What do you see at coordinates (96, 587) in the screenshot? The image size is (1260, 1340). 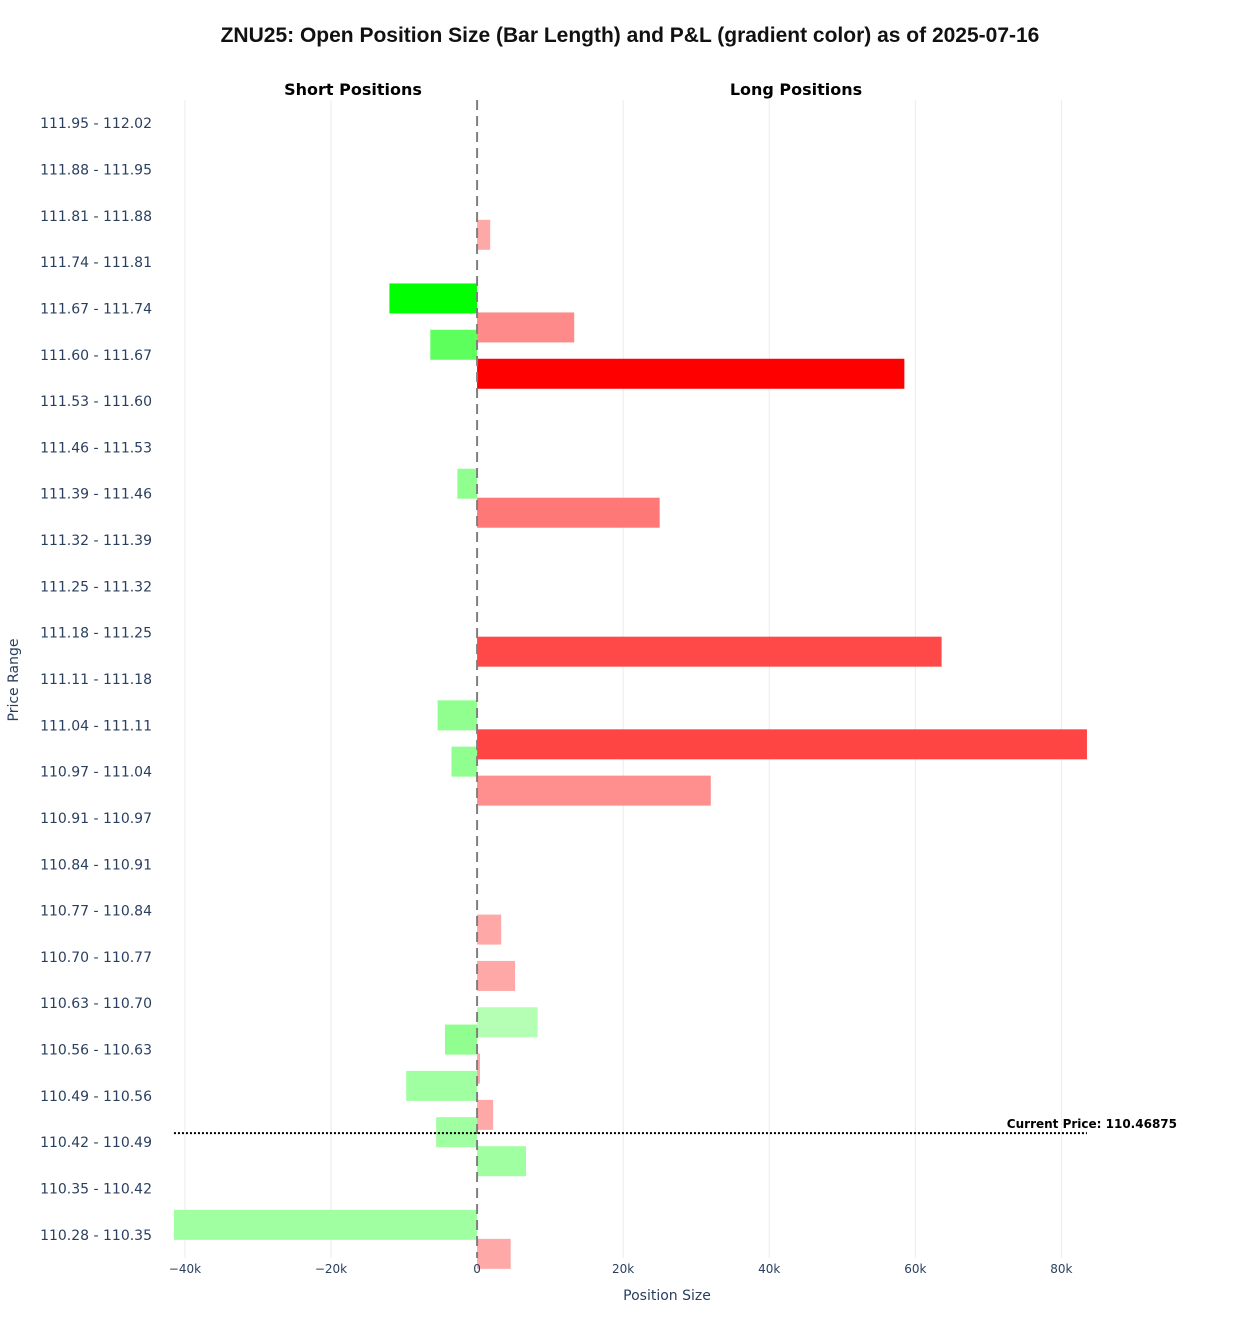 I see `y-tick-label: 111.25 - 111.32` at bounding box center [96, 587].